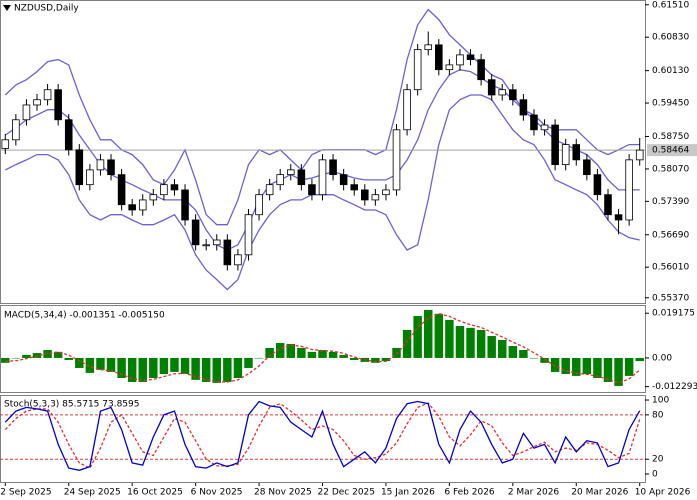  What do you see at coordinates (670, 169) in the screenshot?
I see `y-tick-label: 0.58070` at bounding box center [670, 169].